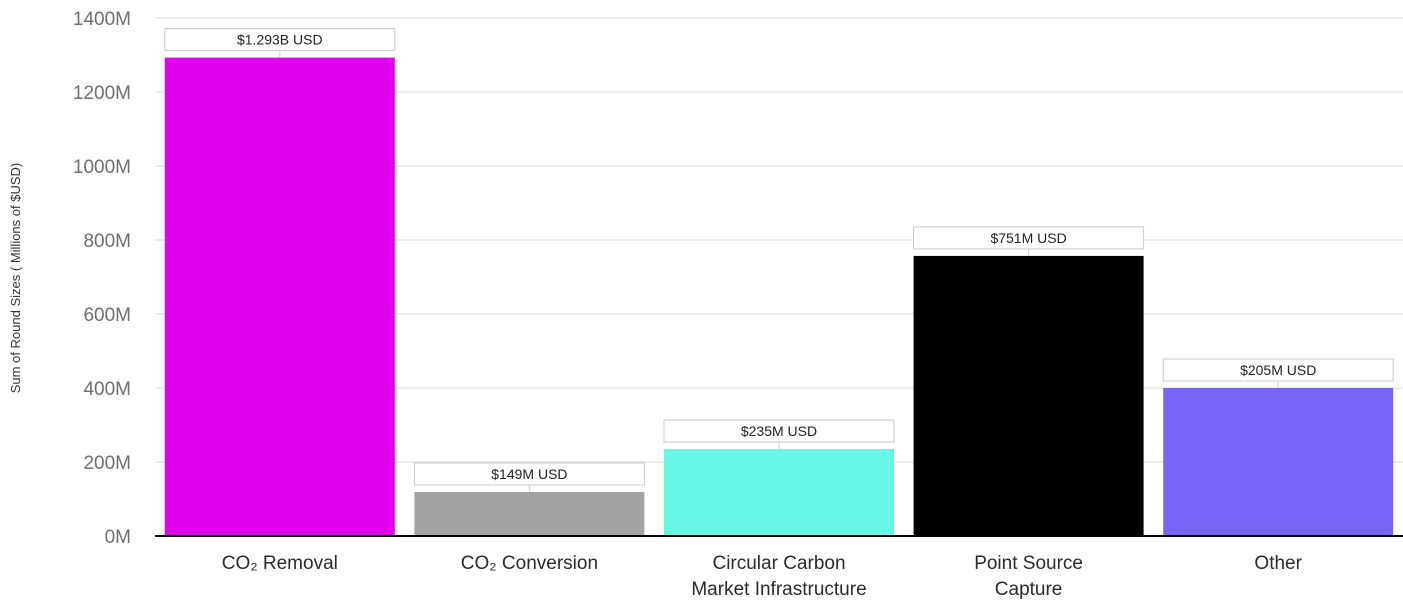 This screenshot has height=601, width=1403. What do you see at coordinates (102, 278) in the screenshot?
I see `y-axis-ticks: 0M 200M 400M 600M 800M 1000M 1200M 1400M` at bounding box center [102, 278].